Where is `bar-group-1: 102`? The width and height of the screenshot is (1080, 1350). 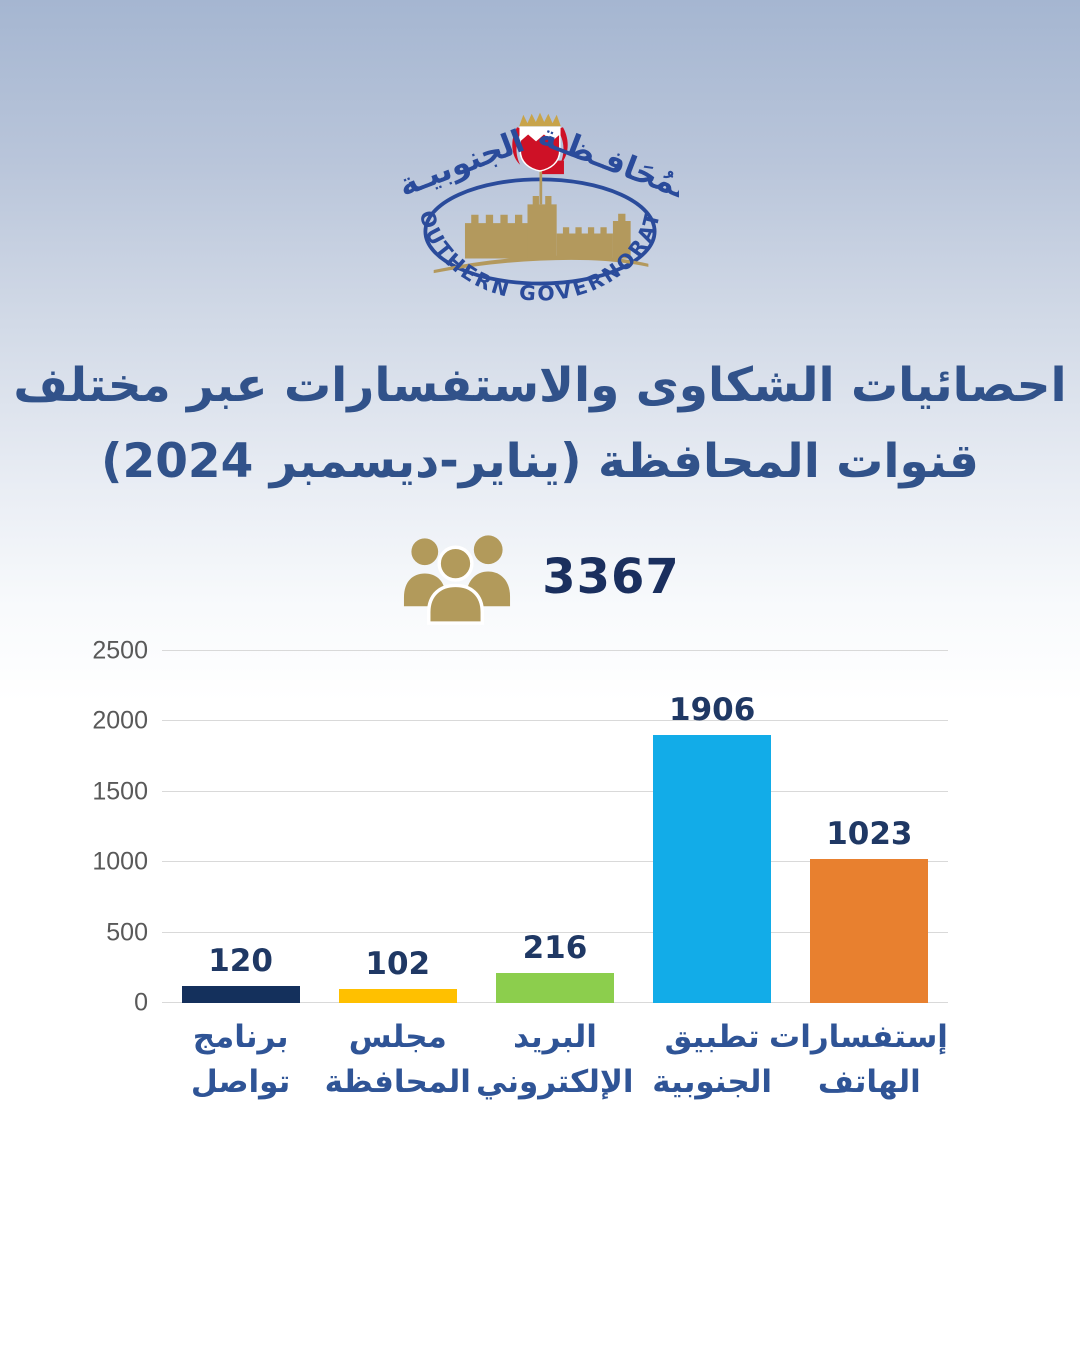 bar-group-1: 102 is located at coordinates (397, 827).